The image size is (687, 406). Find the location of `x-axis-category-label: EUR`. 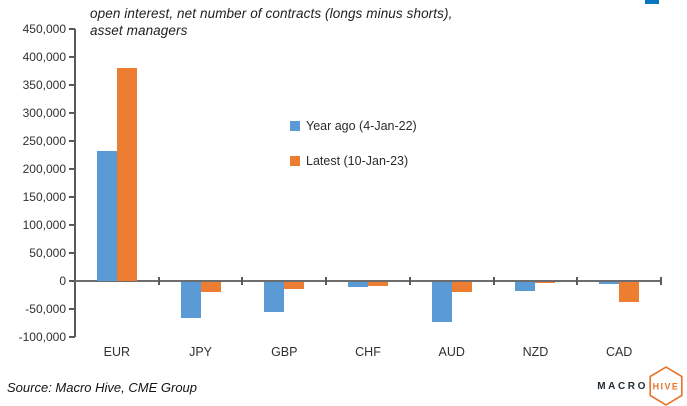

x-axis-category-label: EUR is located at coordinates (117, 352).